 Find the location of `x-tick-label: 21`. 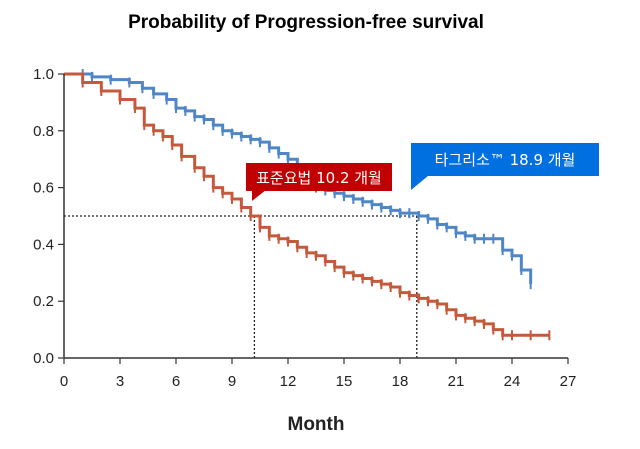

x-tick-label: 21 is located at coordinates (456, 381).